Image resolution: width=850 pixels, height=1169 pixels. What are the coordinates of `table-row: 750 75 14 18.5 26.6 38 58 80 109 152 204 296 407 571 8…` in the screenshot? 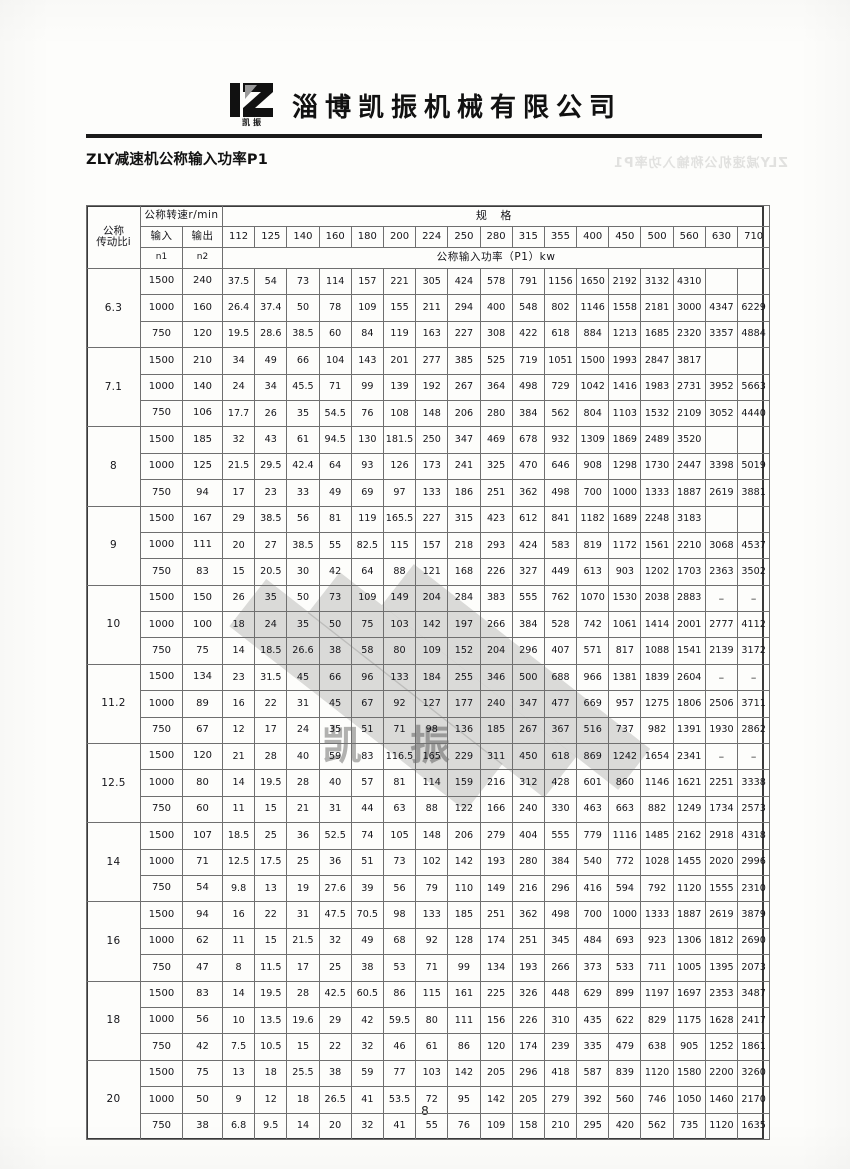 It's located at (429, 651).